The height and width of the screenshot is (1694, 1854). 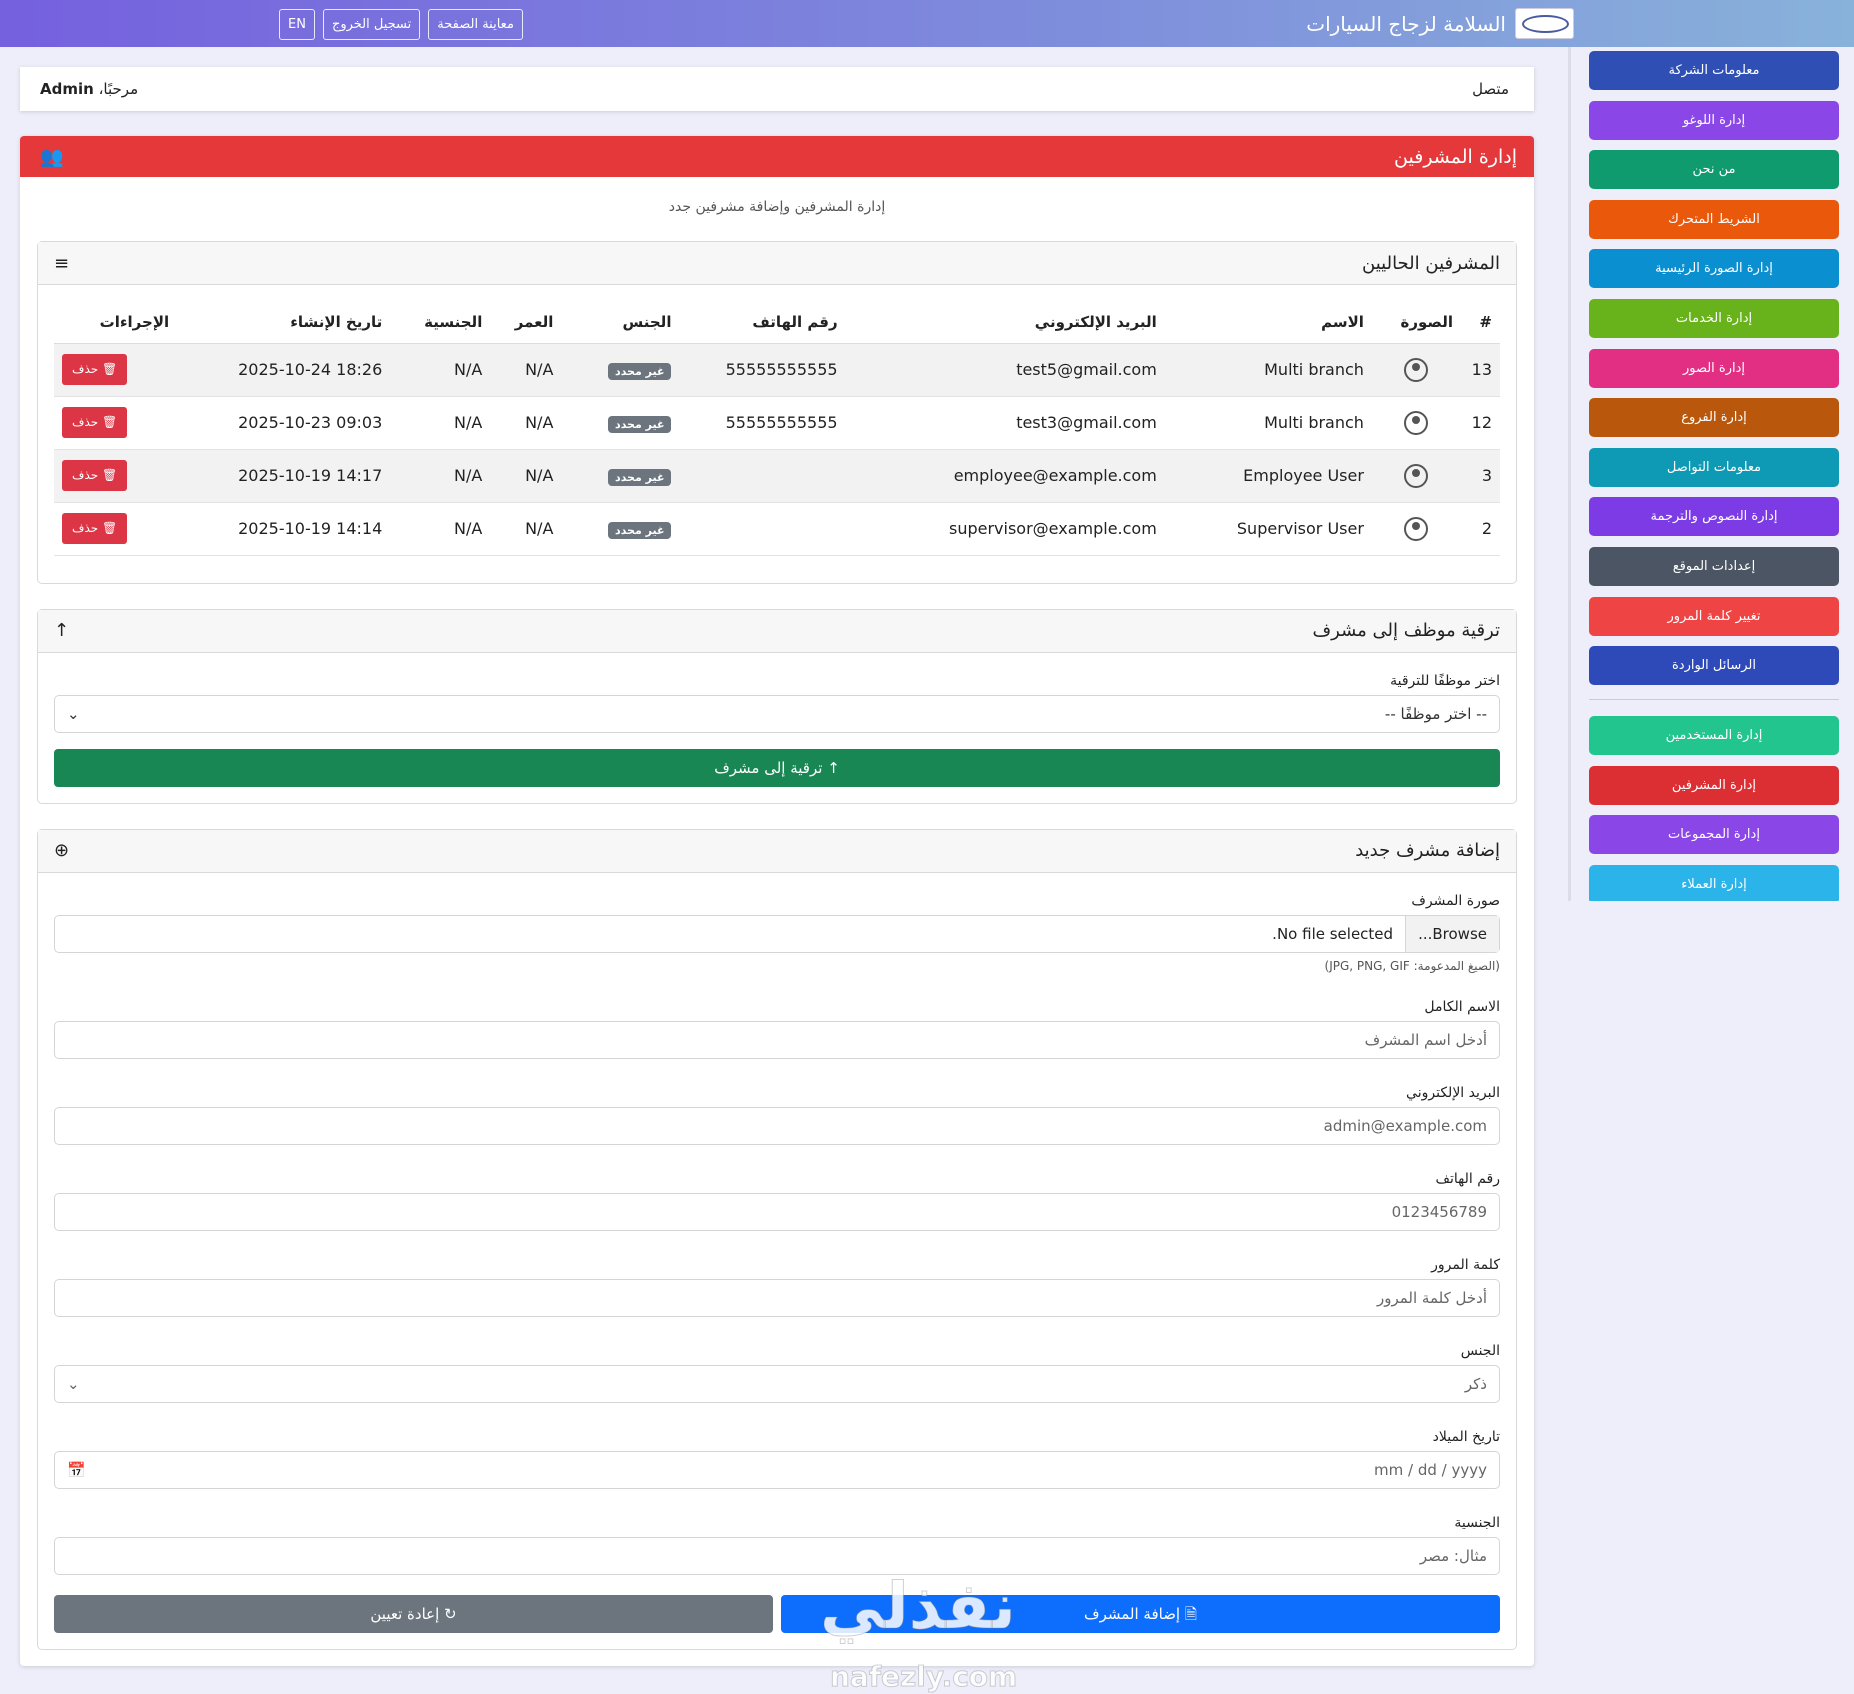 What do you see at coordinates (1005, 322) in the screenshot?
I see `column-header: البريد الإلكتروني` at bounding box center [1005, 322].